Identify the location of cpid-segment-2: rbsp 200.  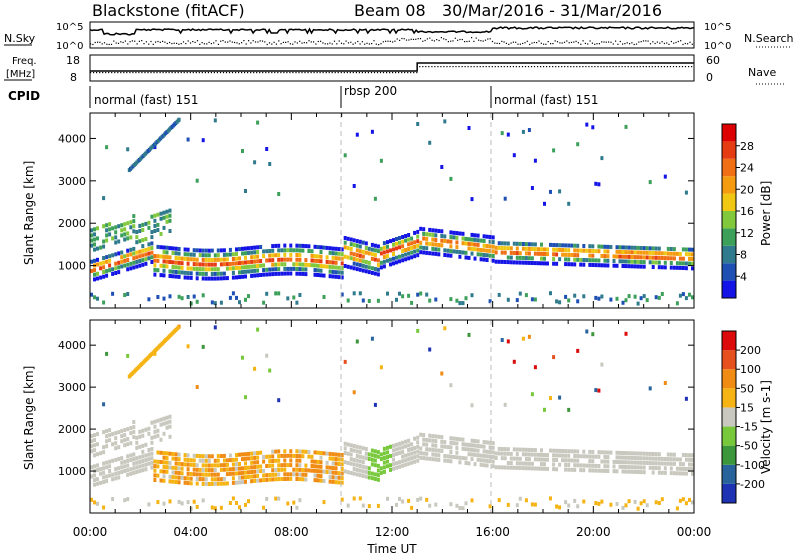
(370, 91).